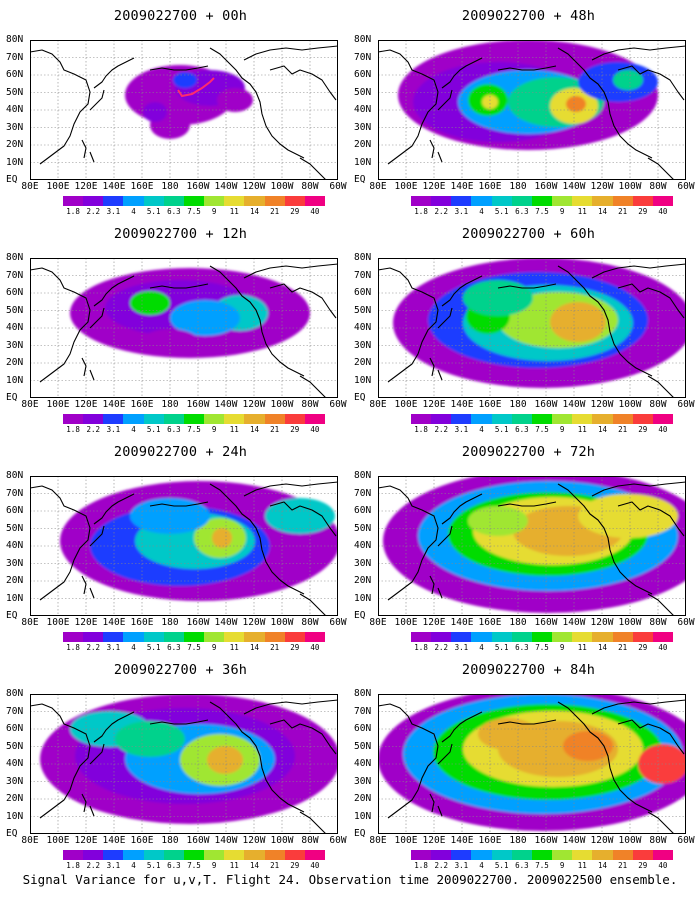  Describe the element at coordinates (15, 310) in the screenshot. I see `lat-tick-label: 50N` at that location.